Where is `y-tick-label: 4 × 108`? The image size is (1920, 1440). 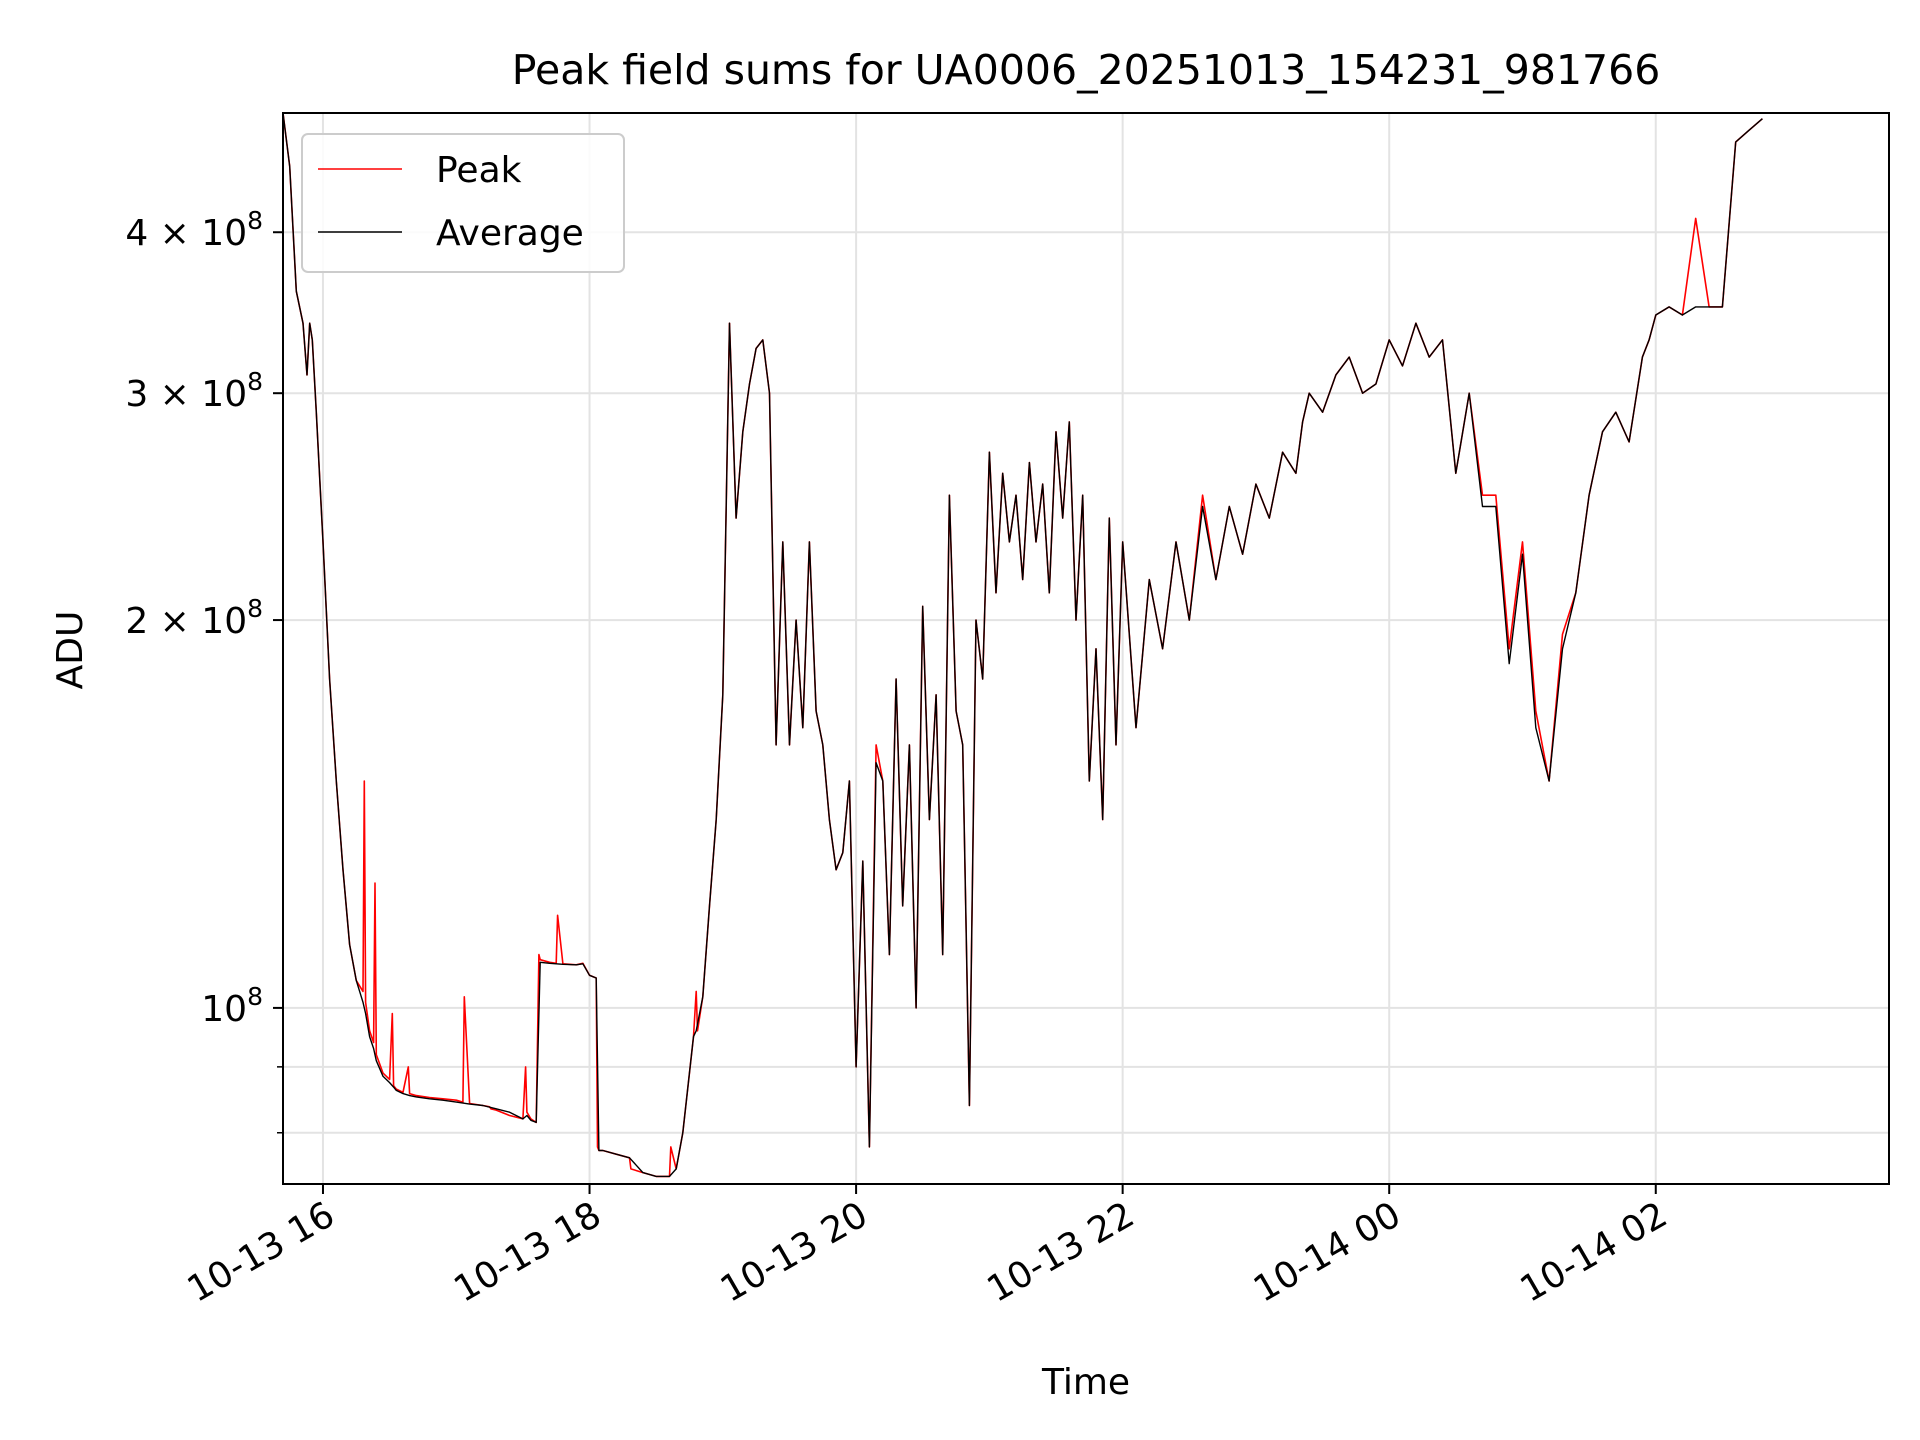 y-tick-label: 4 × 108 is located at coordinates (194, 230).